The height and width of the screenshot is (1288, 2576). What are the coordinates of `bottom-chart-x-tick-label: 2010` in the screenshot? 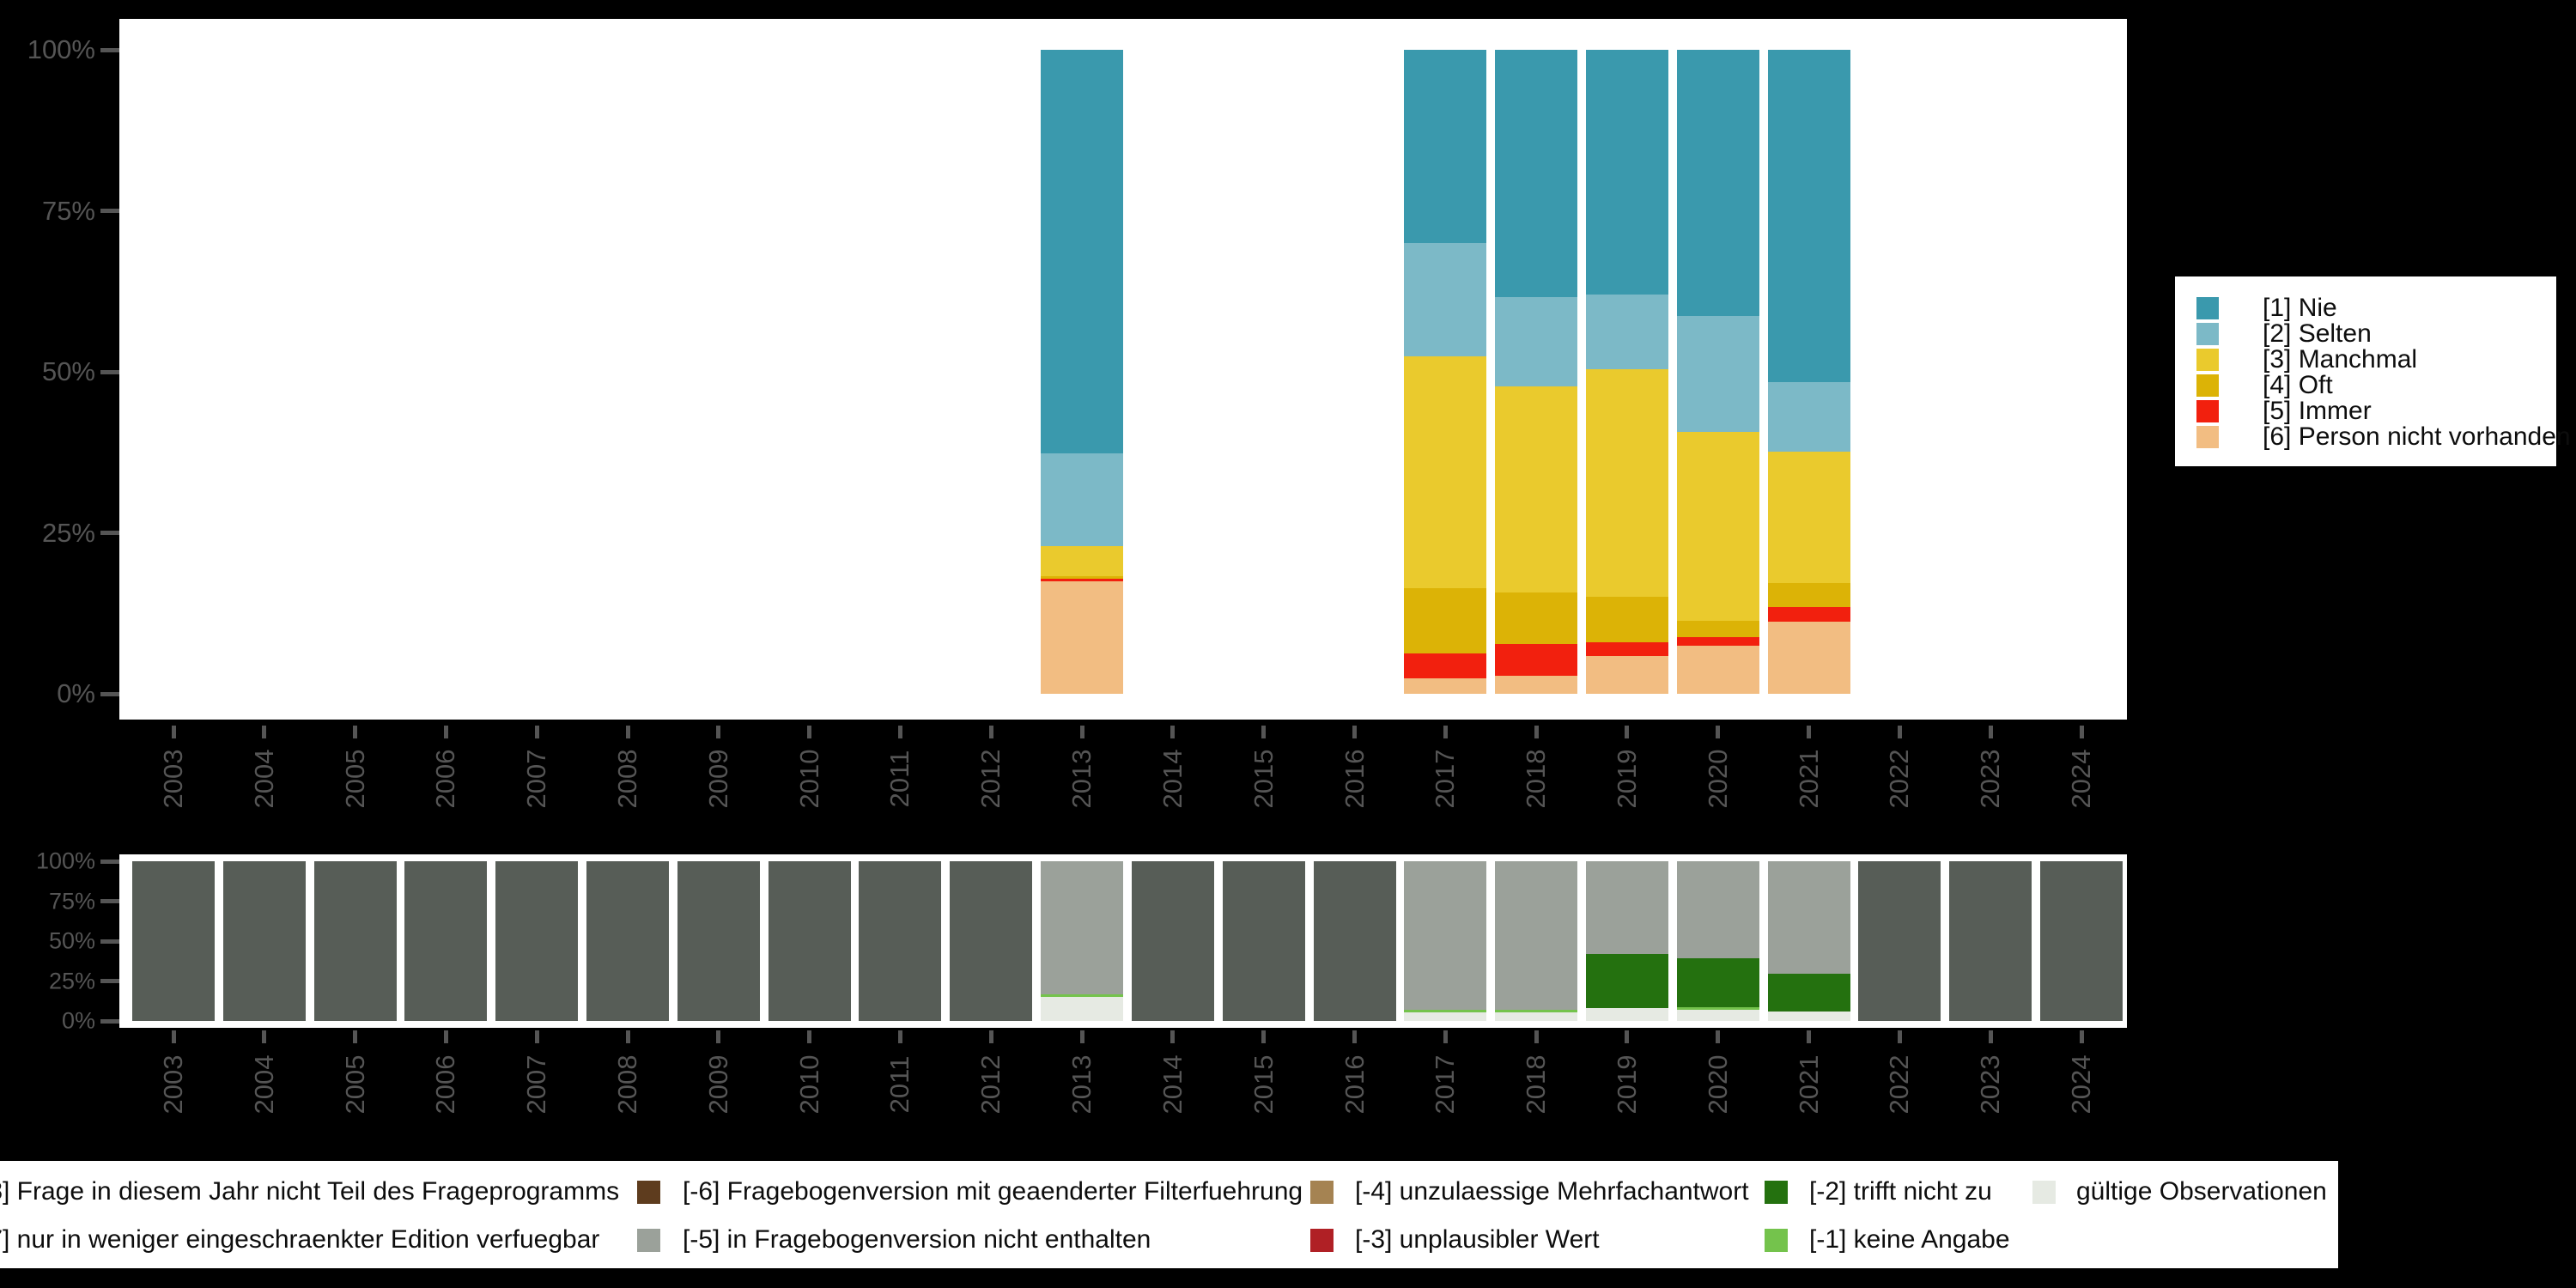 It's located at (808, 1085).